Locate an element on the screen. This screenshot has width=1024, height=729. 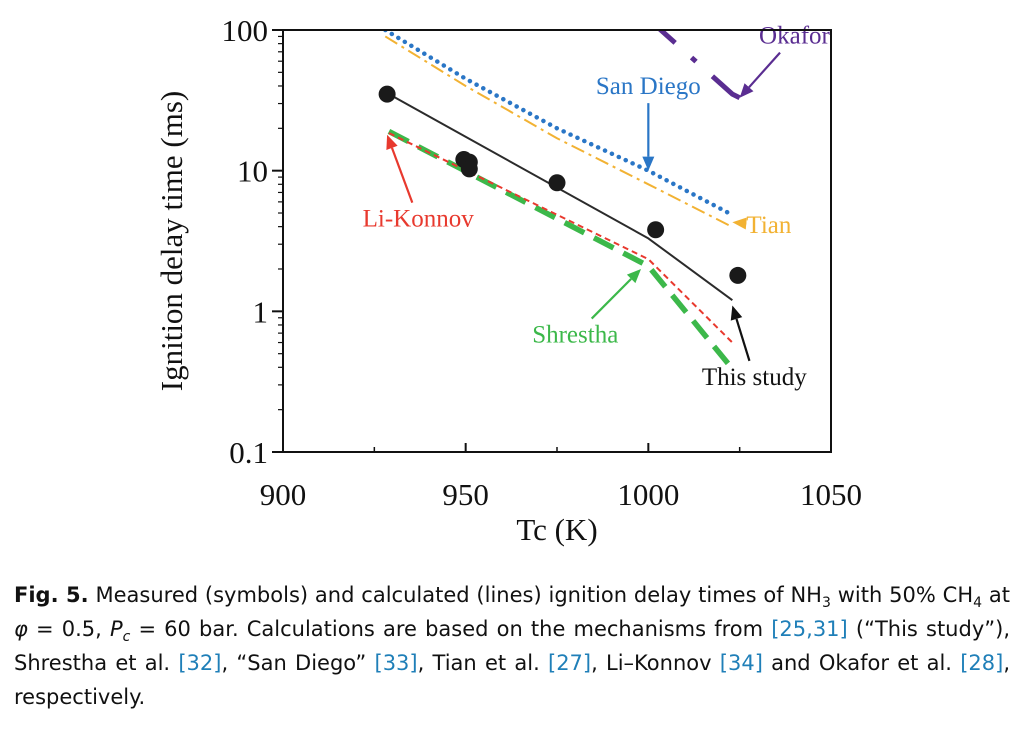
annotation-label-this-study: This study is located at coordinates (754, 377).